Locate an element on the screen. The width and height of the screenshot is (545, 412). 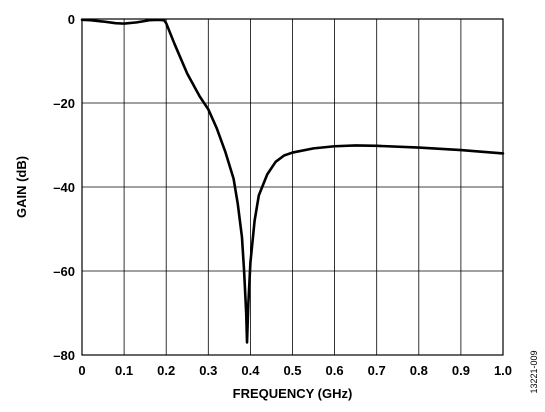
x-tick-label: 0.7 is located at coordinates (377, 370).